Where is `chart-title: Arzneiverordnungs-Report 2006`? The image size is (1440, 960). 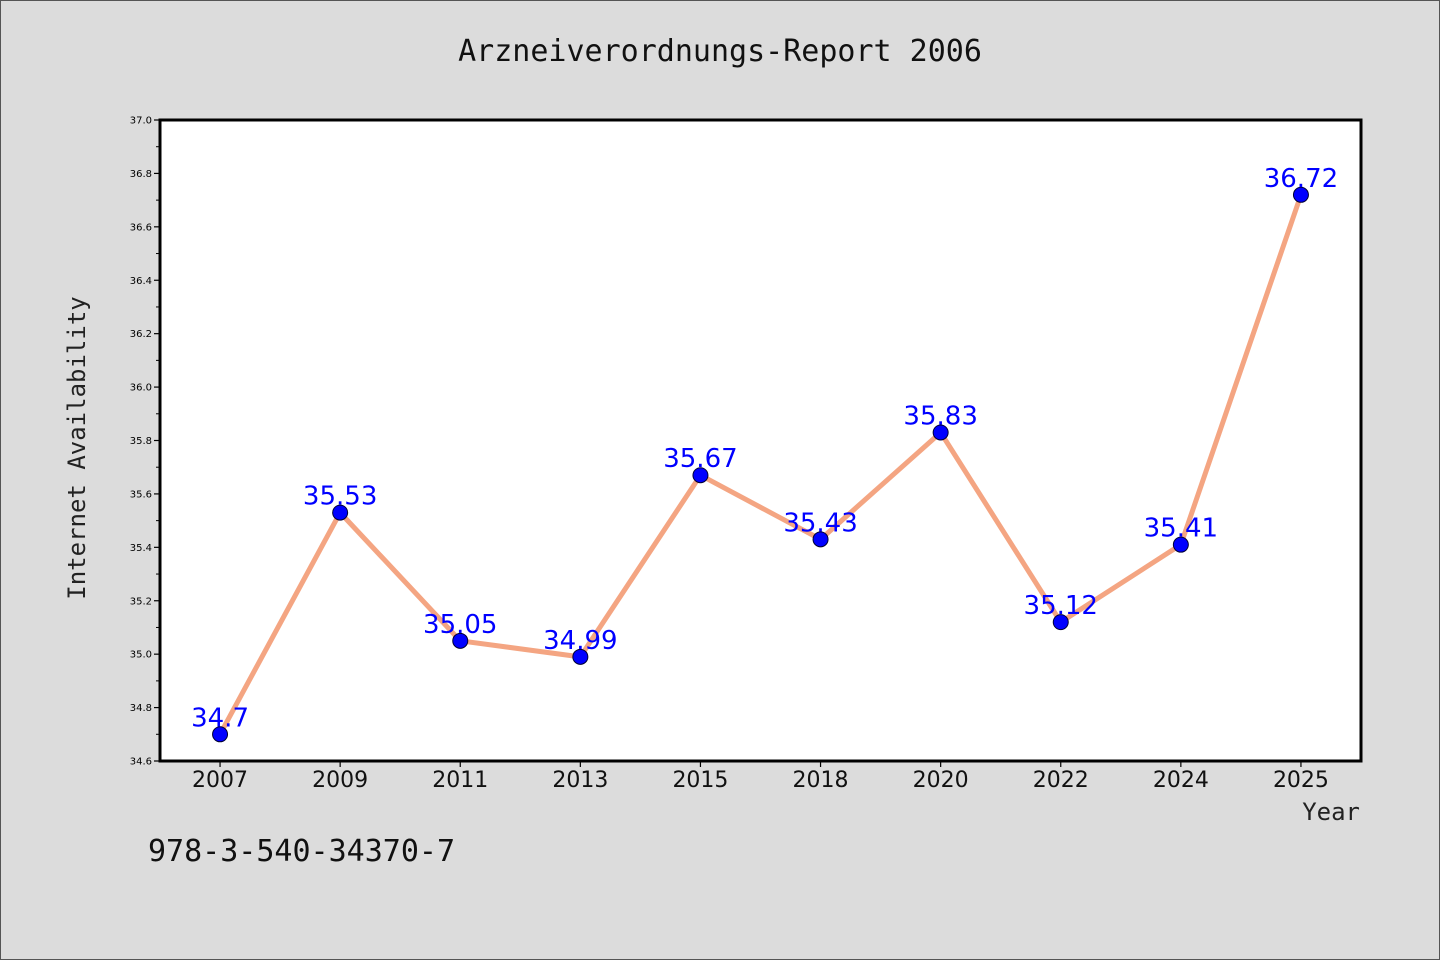
chart-title: Arzneiverordnungs-Report 2006 is located at coordinates (720, 51).